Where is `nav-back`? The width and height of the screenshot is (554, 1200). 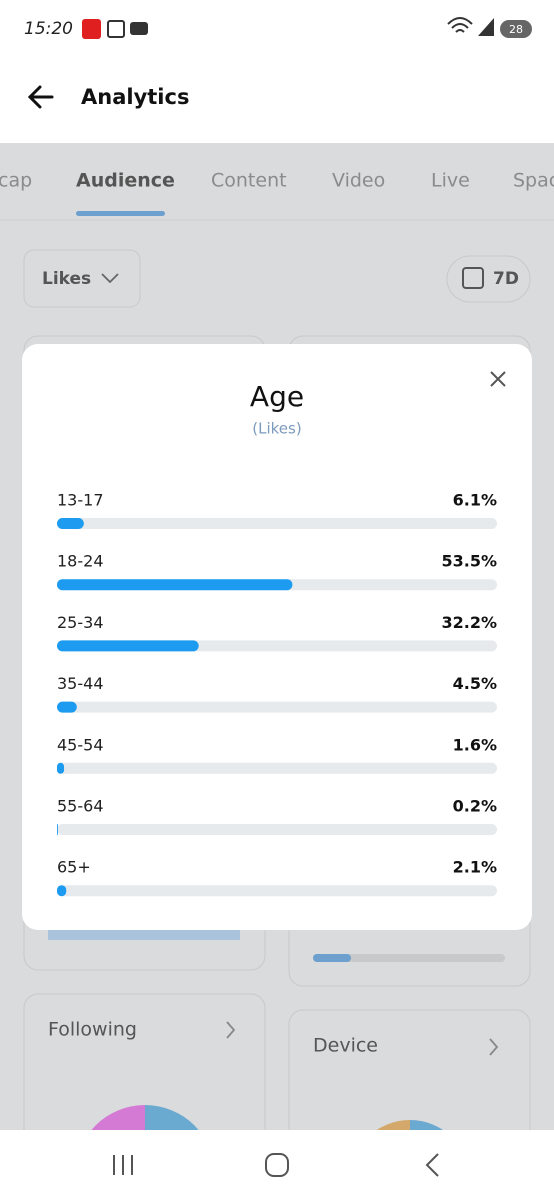 nav-back is located at coordinates (432, 1165).